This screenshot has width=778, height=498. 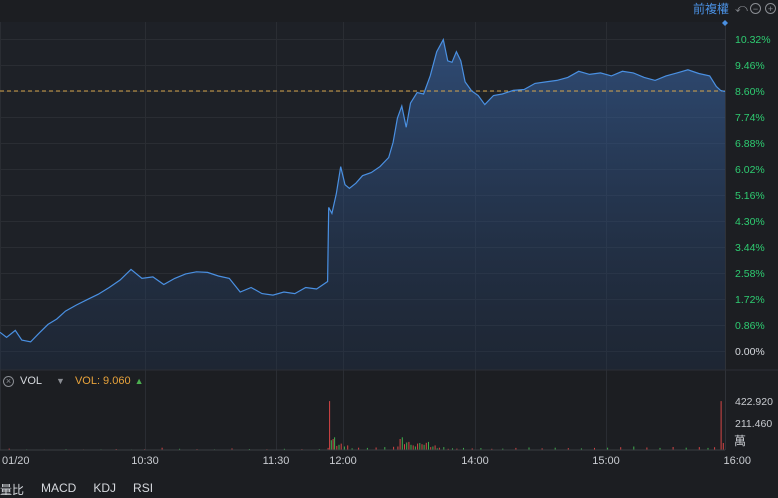 What do you see at coordinates (754, 402) in the screenshot?
I see `vol-tick-label: 422.920` at bounding box center [754, 402].